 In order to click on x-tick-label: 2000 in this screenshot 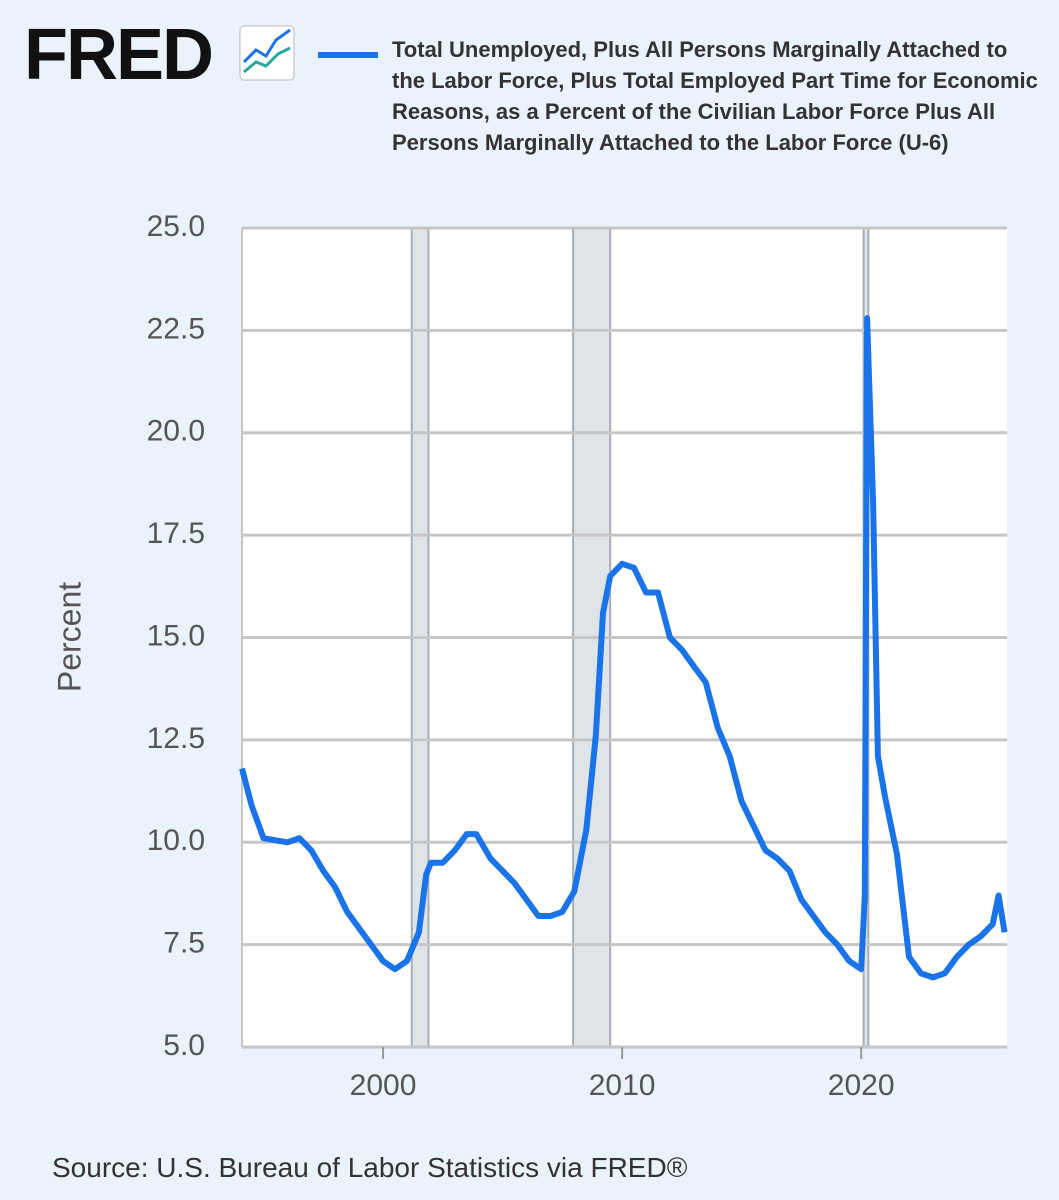, I will do `click(383, 1085)`.